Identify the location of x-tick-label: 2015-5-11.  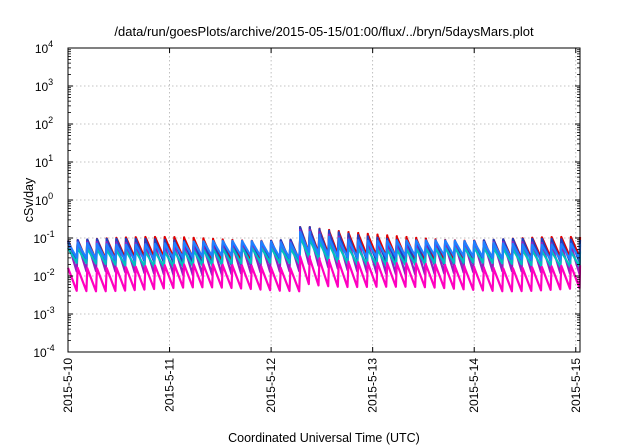
(170, 385).